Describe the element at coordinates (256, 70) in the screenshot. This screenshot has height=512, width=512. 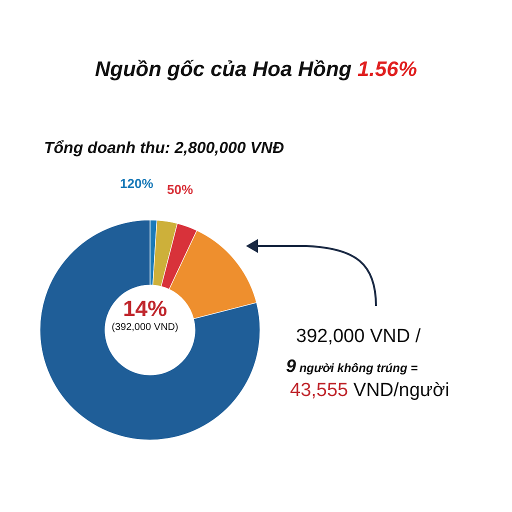
I see `chart-title: Nguồn gốc của Hoa Hồng 1.56%` at that location.